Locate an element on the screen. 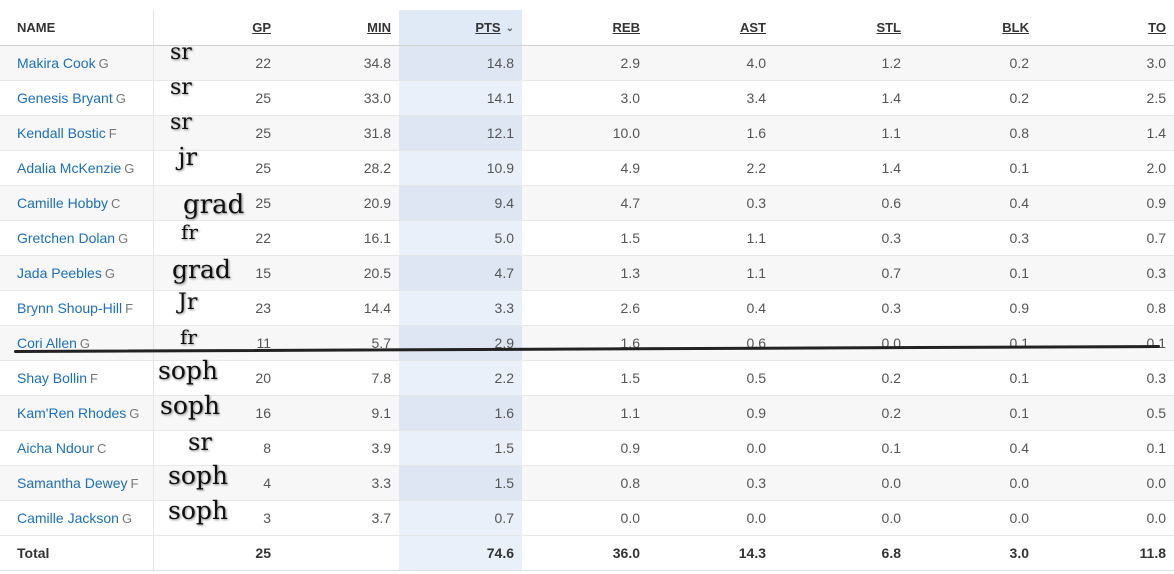  header-row: NAME GP MIN PTS ⌄ REB AST STL BLK TO is located at coordinates (587, 28).